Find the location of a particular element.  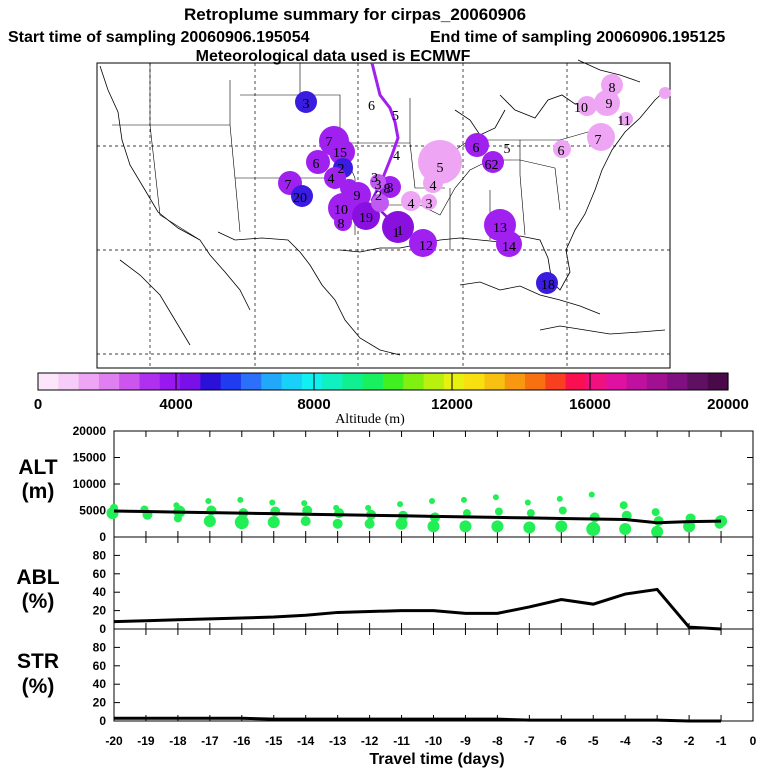

x-tick-label: -9 is located at coordinates (465, 741).